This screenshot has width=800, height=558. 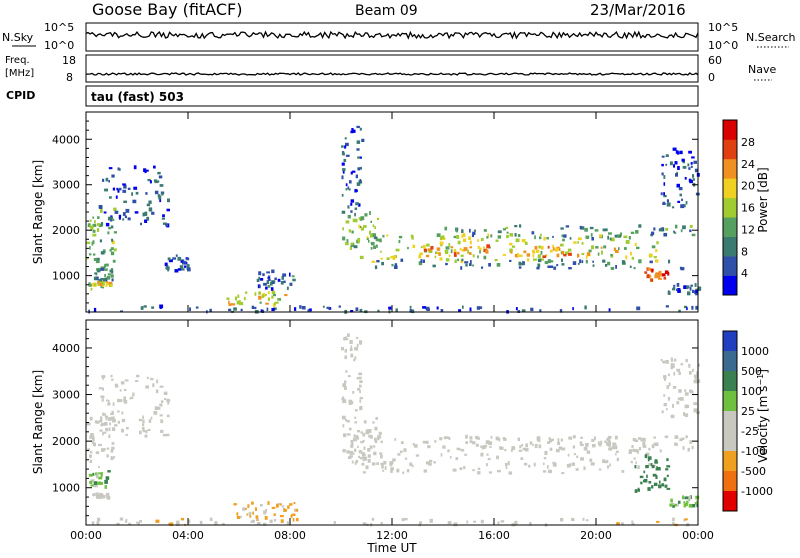 I want to click on colorbar-segment, so click(x=730, y=266).